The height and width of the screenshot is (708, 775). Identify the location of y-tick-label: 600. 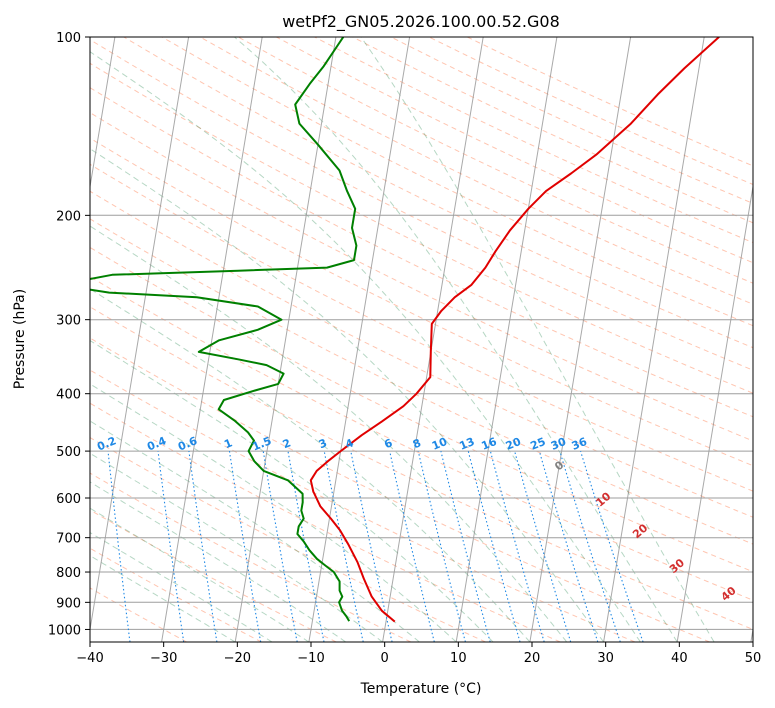
(68, 499).